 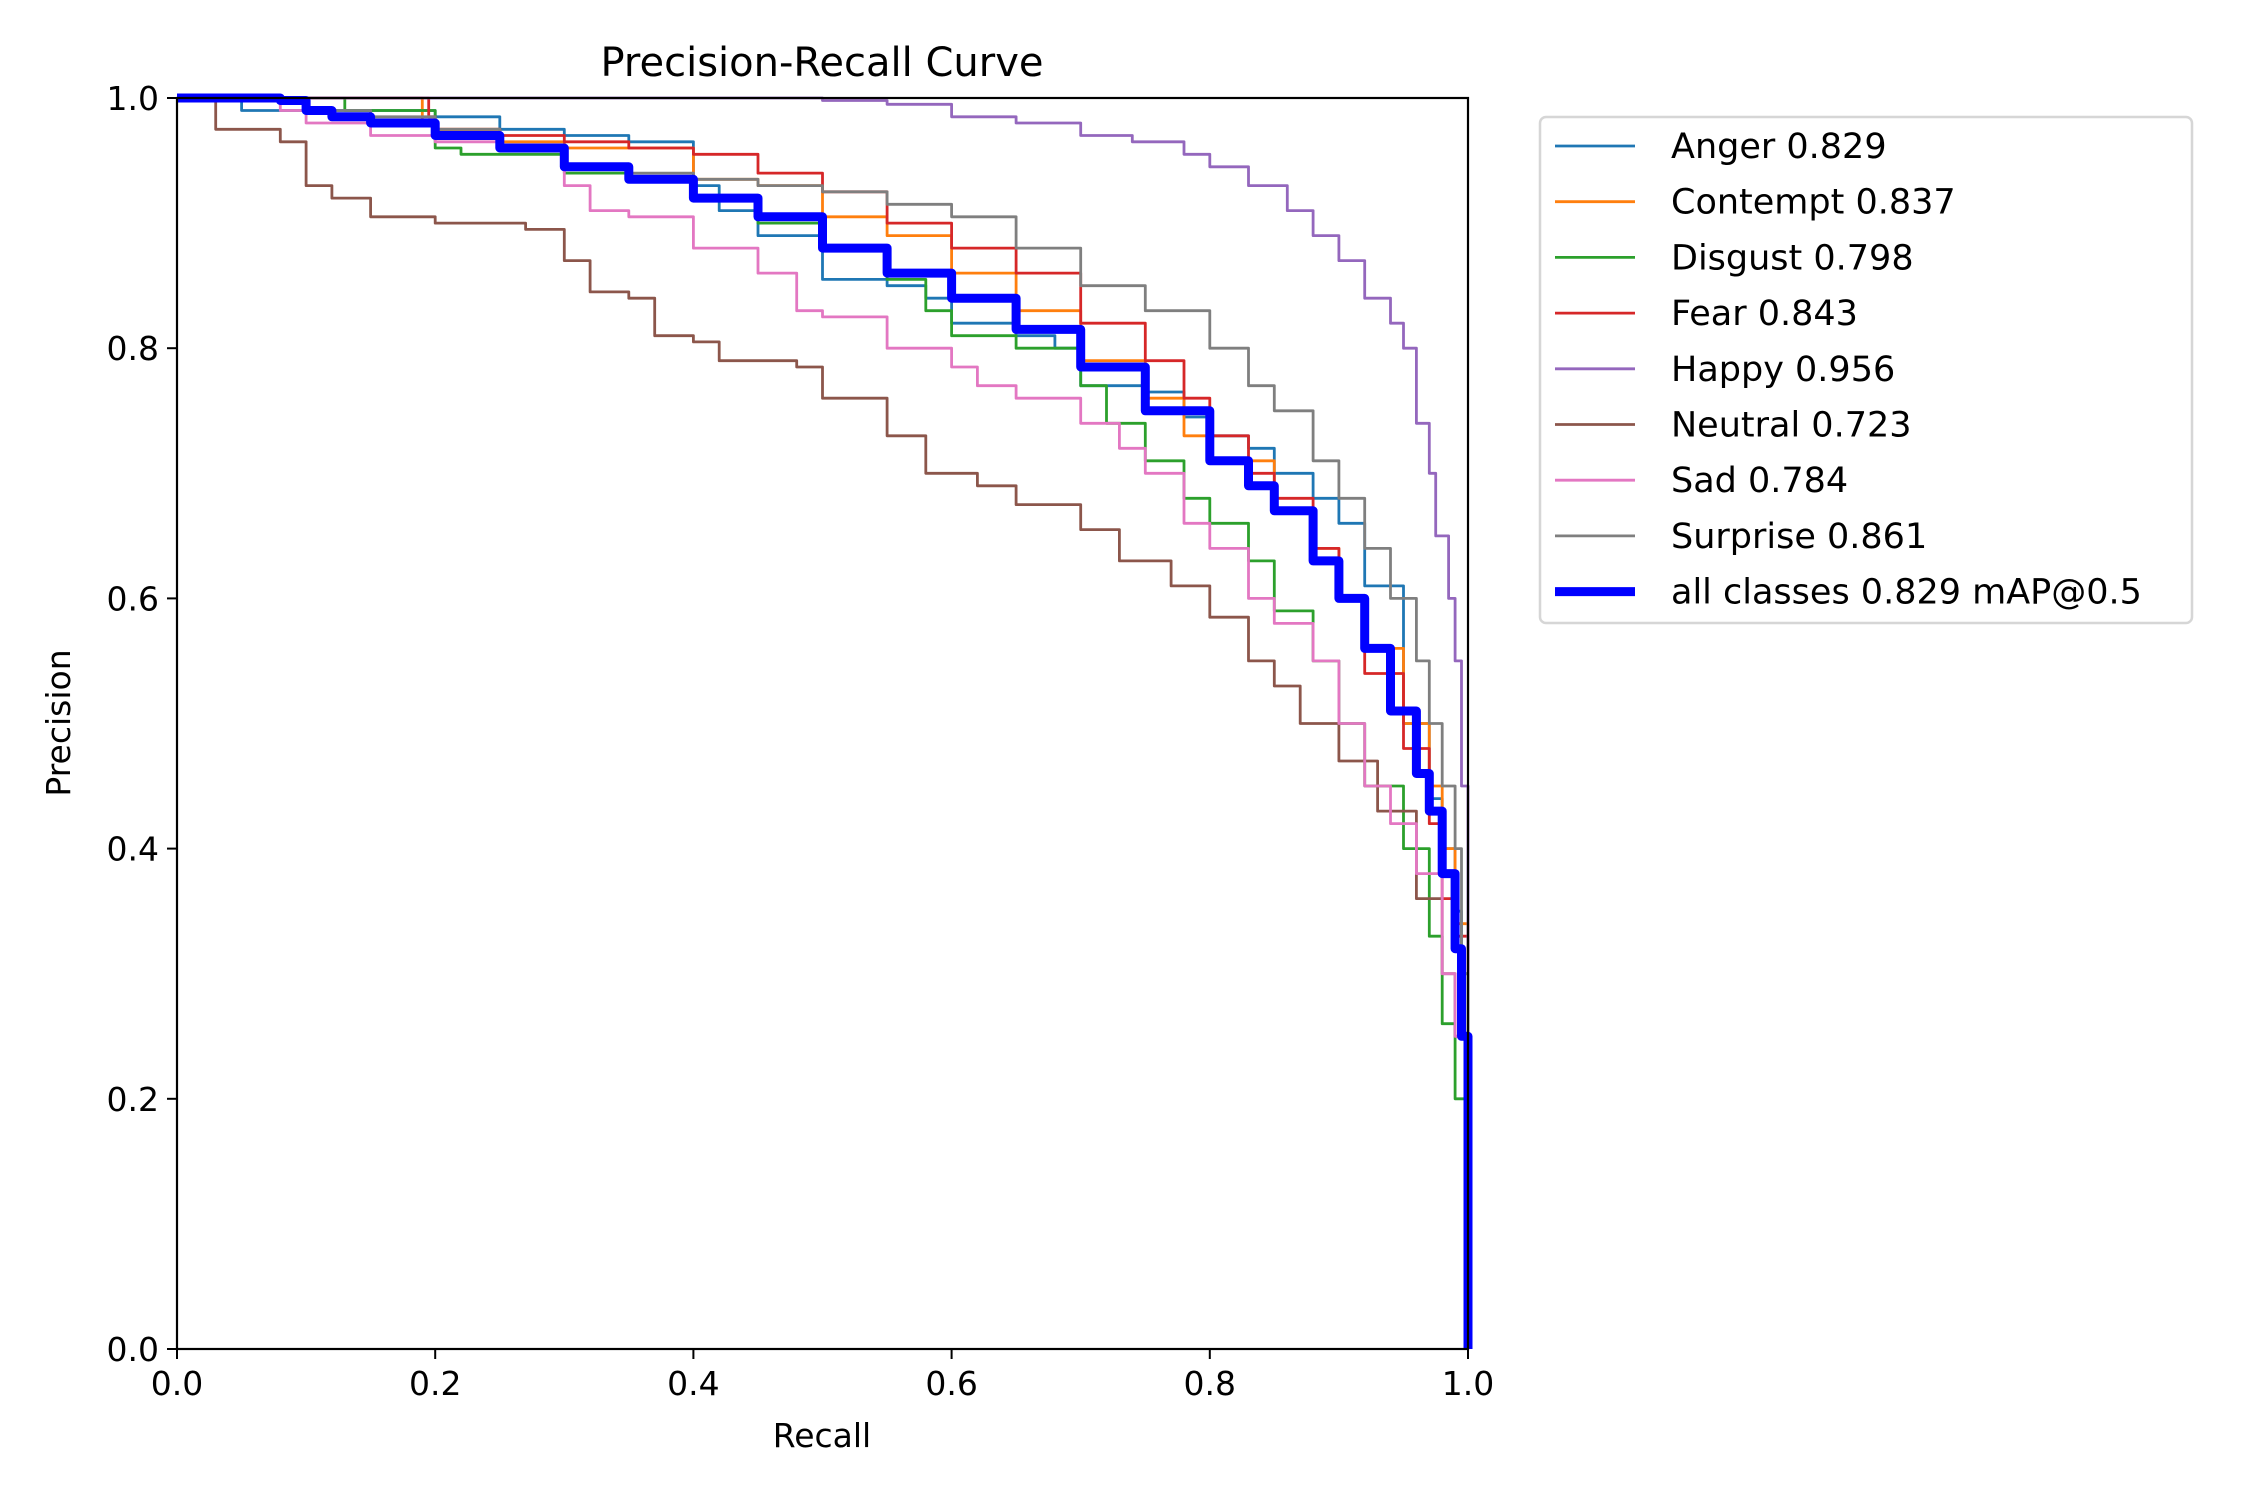 What do you see at coordinates (822, 1435) in the screenshot?
I see `x-axis-label: Recall` at bounding box center [822, 1435].